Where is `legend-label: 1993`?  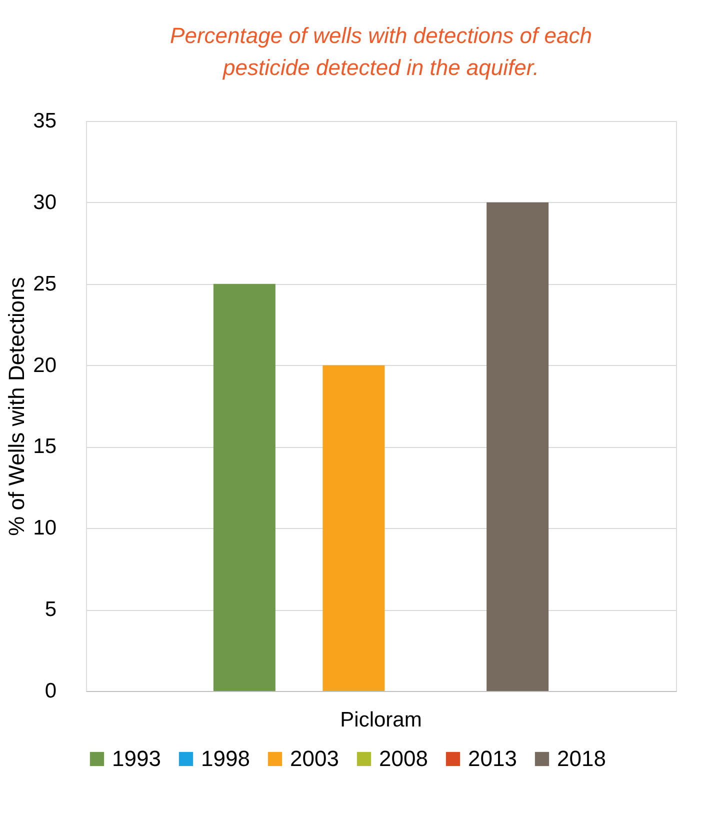
legend-label: 1993 is located at coordinates (136, 758).